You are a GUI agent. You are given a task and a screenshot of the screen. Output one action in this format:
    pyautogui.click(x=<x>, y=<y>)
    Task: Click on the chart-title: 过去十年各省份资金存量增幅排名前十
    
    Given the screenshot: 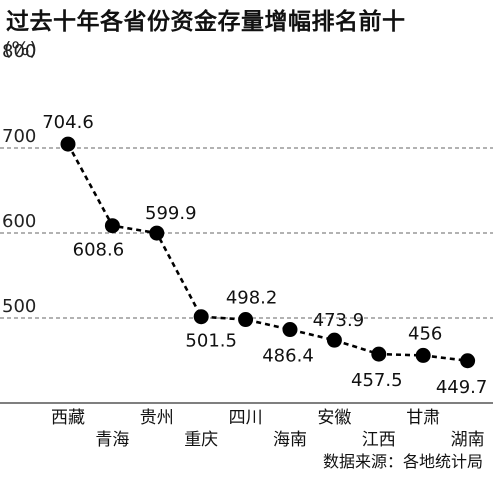 What is the action you would take?
    pyautogui.click(x=206, y=22)
    